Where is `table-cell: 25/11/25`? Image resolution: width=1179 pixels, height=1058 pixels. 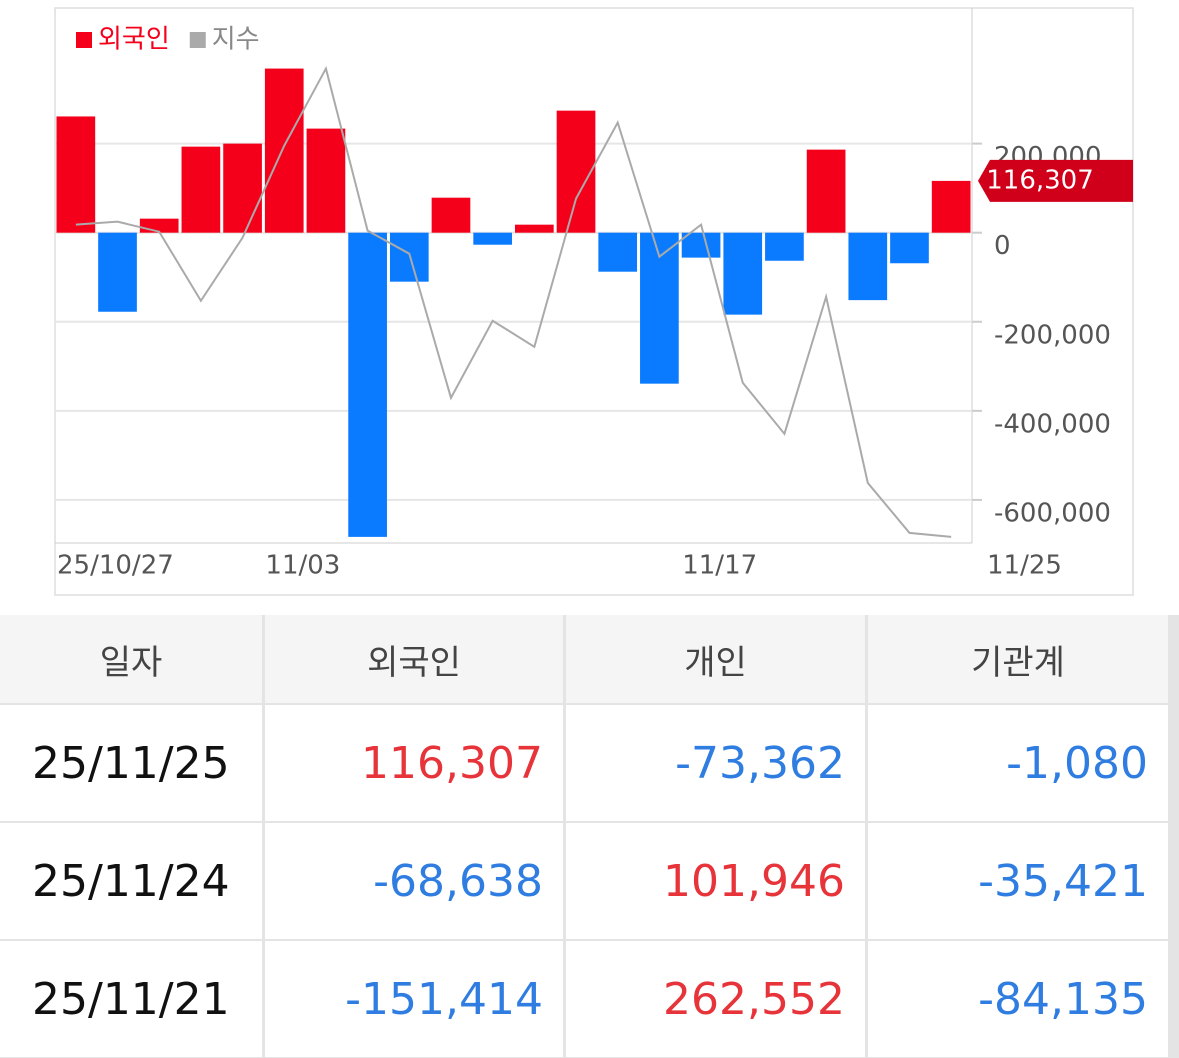 table-cell: 25/11/25 is located at coordinates (131, 763).